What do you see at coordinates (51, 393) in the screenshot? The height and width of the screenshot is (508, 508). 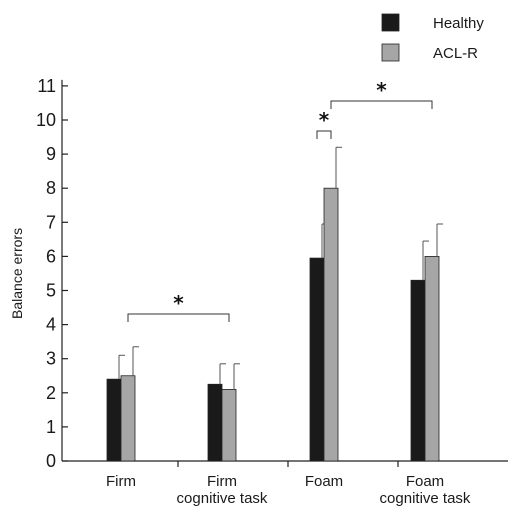 I see `y-tick-label: 2` at bounding box center [51, 393].